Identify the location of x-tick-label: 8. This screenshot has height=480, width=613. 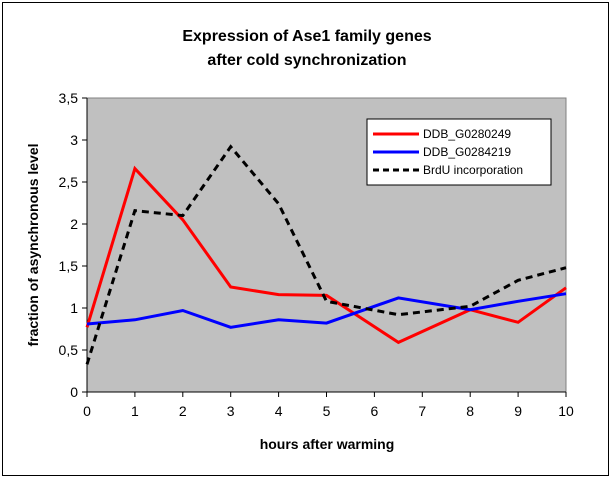
(470, 411).